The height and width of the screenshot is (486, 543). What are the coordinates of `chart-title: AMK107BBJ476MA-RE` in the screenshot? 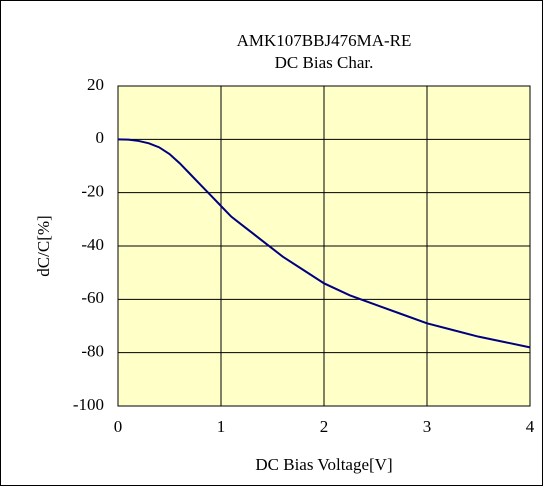 It's located at (324, 40).